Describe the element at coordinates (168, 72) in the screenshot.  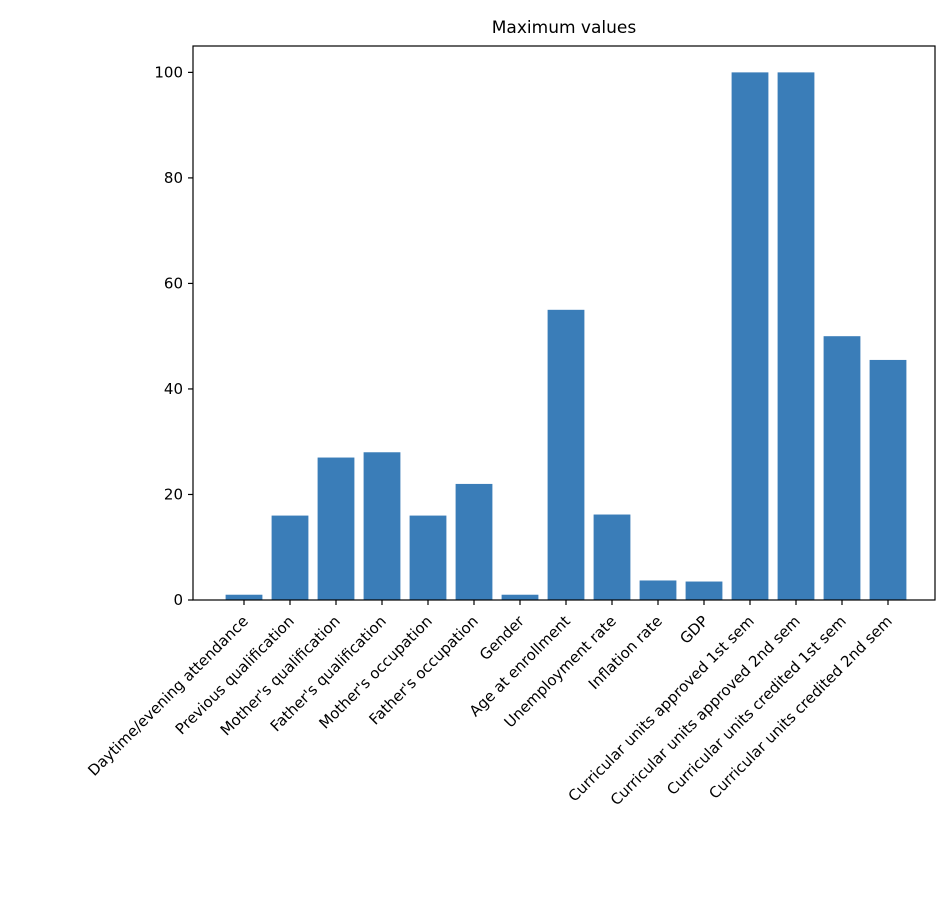
I see `y-tick-label: 100` at that location.